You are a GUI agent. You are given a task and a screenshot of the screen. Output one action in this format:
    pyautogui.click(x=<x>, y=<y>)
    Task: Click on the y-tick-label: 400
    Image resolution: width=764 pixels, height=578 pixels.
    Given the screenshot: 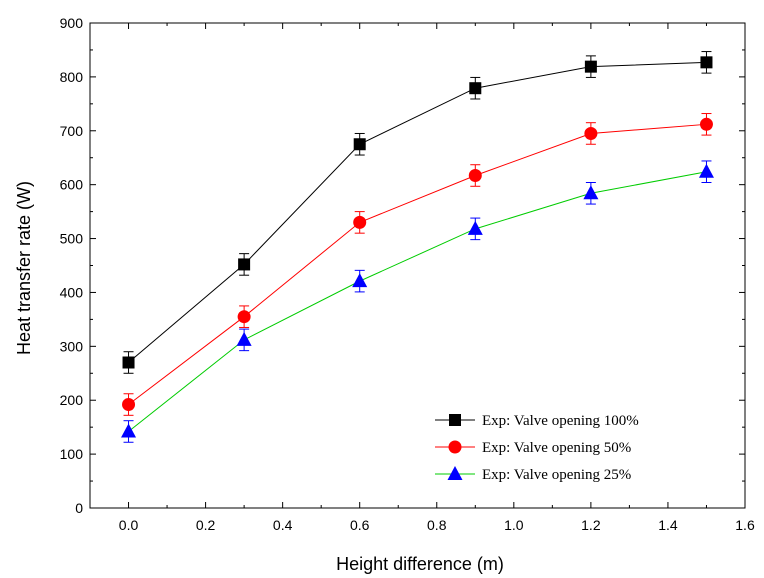 What is the action you would take?
    pyautogui.click(x=72, y=292)
    